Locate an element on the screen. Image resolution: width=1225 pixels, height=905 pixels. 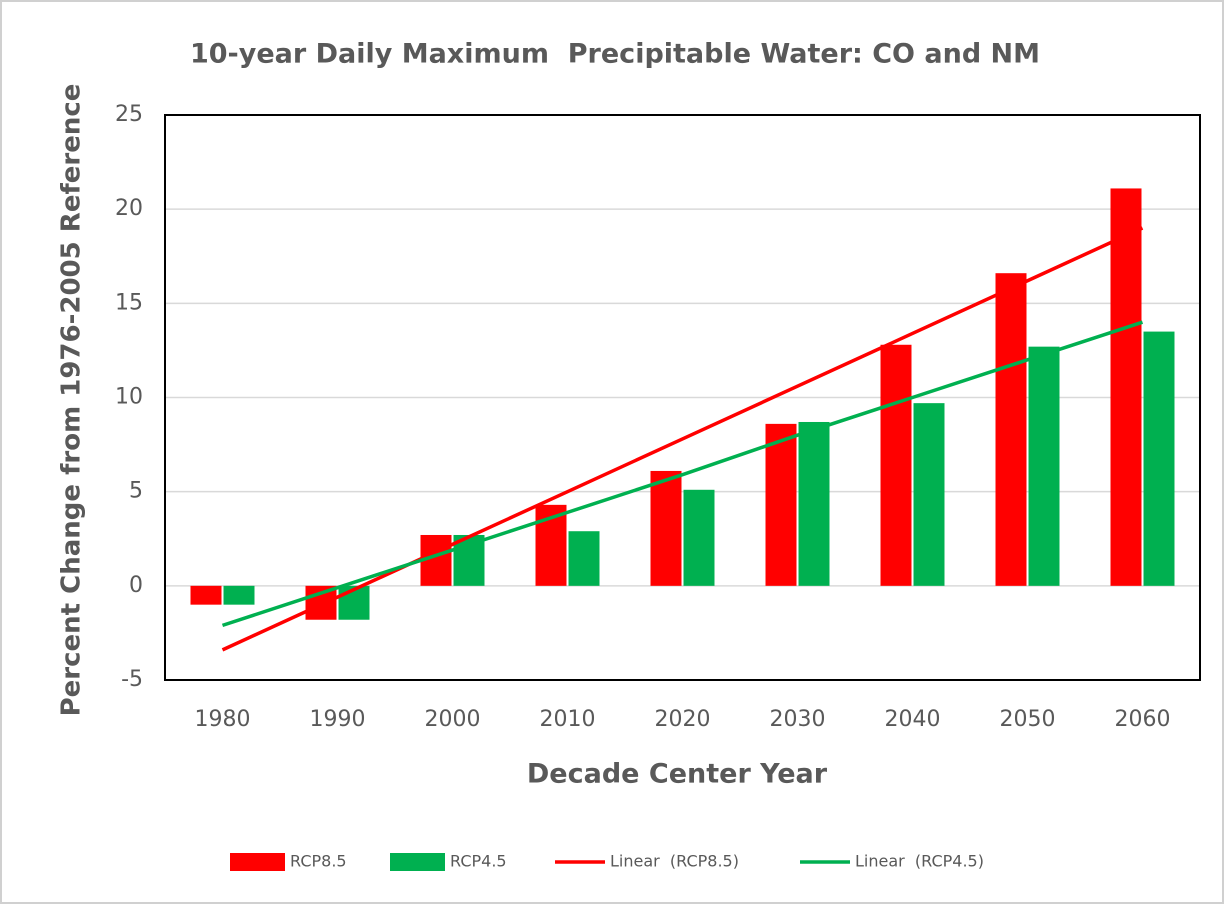
y-tick-label: 10 is located at coordinates (129, 397).